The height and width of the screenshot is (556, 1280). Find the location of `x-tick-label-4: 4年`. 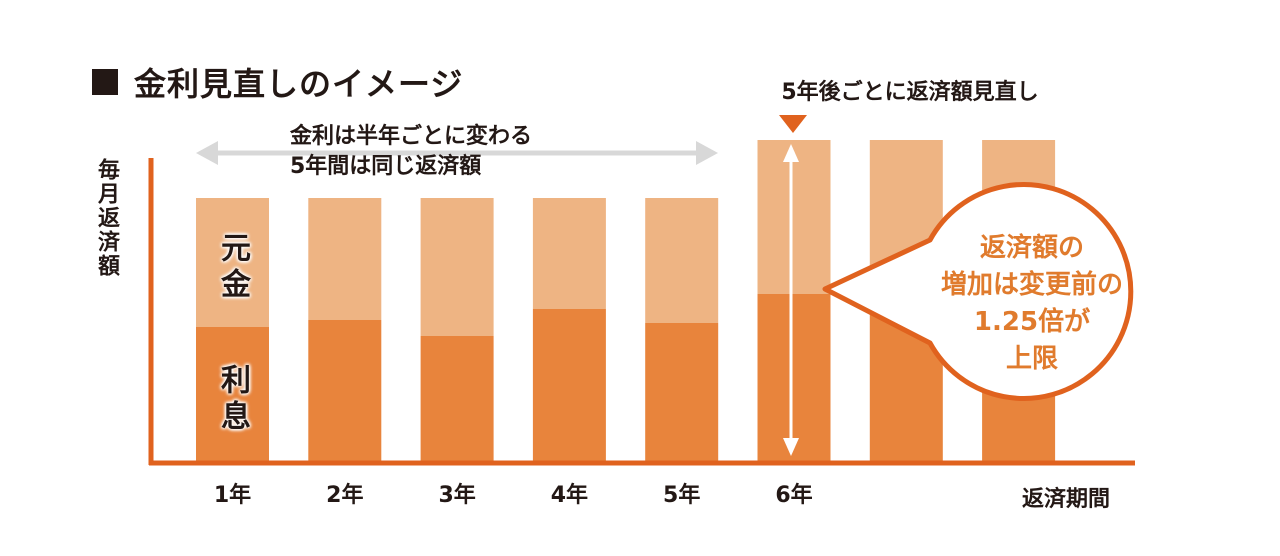

x-tick-label-4: 4年 is located at coordinates (569, 495).